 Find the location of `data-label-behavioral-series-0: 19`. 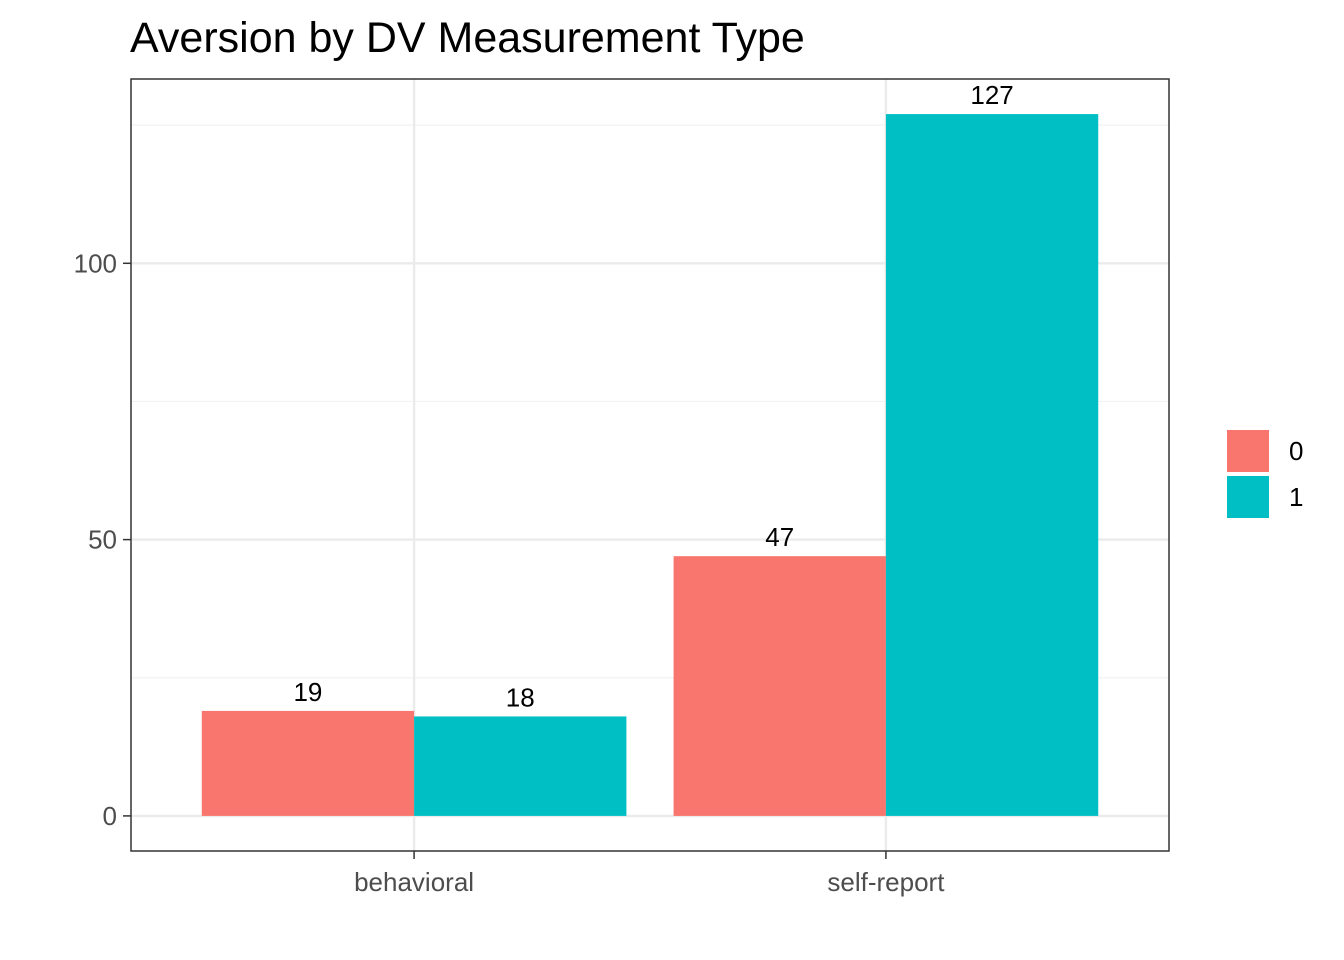

data-label-behavioral-series-0: 19 is located at coordinates (307, 692).